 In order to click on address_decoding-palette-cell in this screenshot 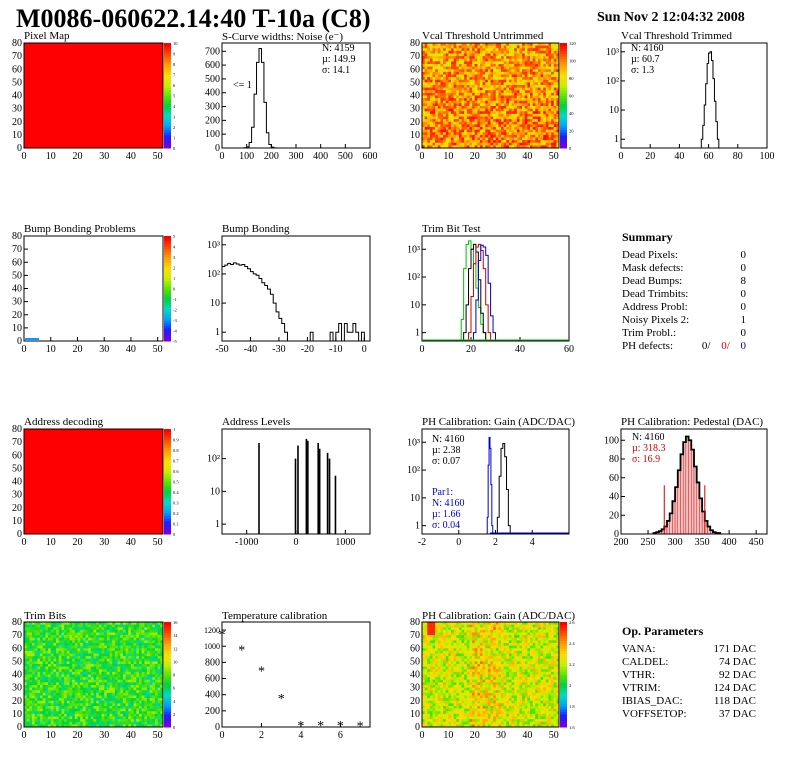, I will do `click(167, 449)`.